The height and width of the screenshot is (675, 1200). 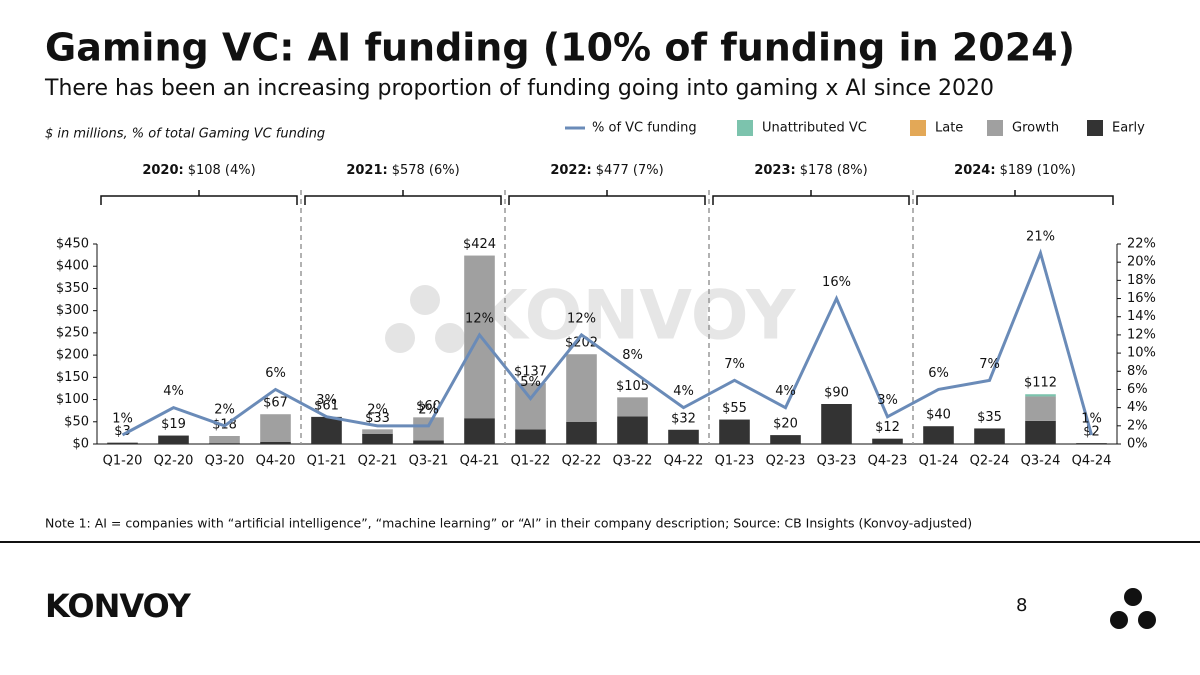 What do you see at coordinates (1141, 298) in the screenshot?
I see `y2-tick-label: 16%` at bounding box center [1141, 298].